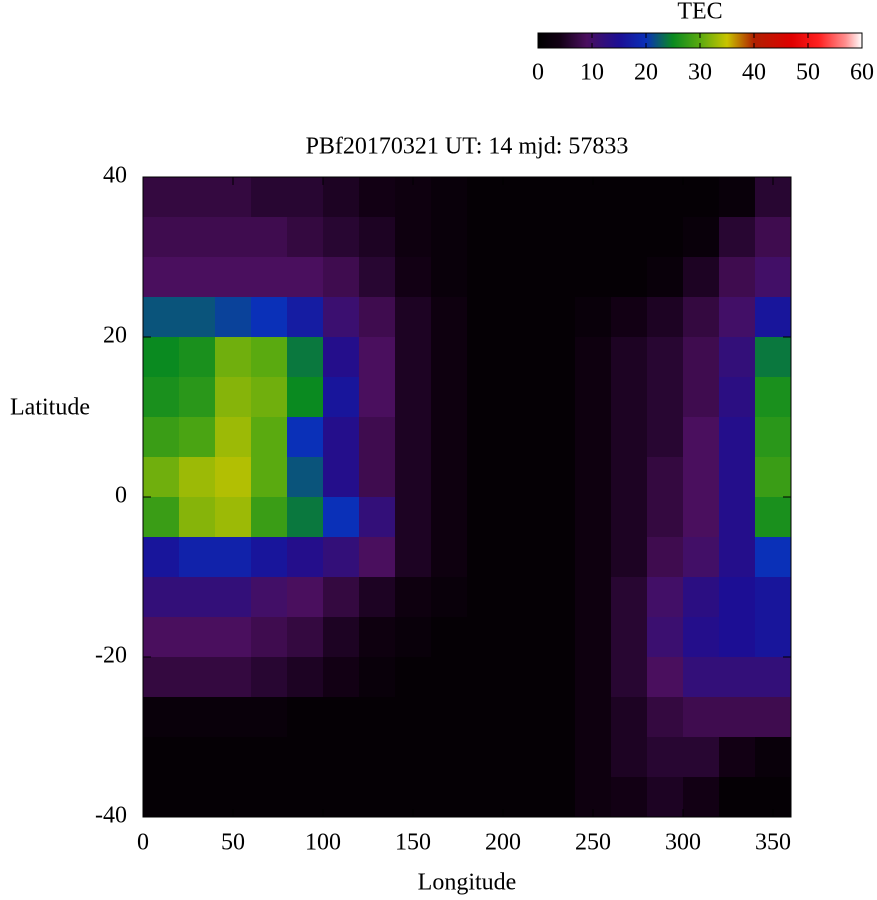 The image size is (877, 900). What do you see at coordinates (773, 843) in the screenshot?
I see `x-tick-label: 350` at bounding box center [773, 843].